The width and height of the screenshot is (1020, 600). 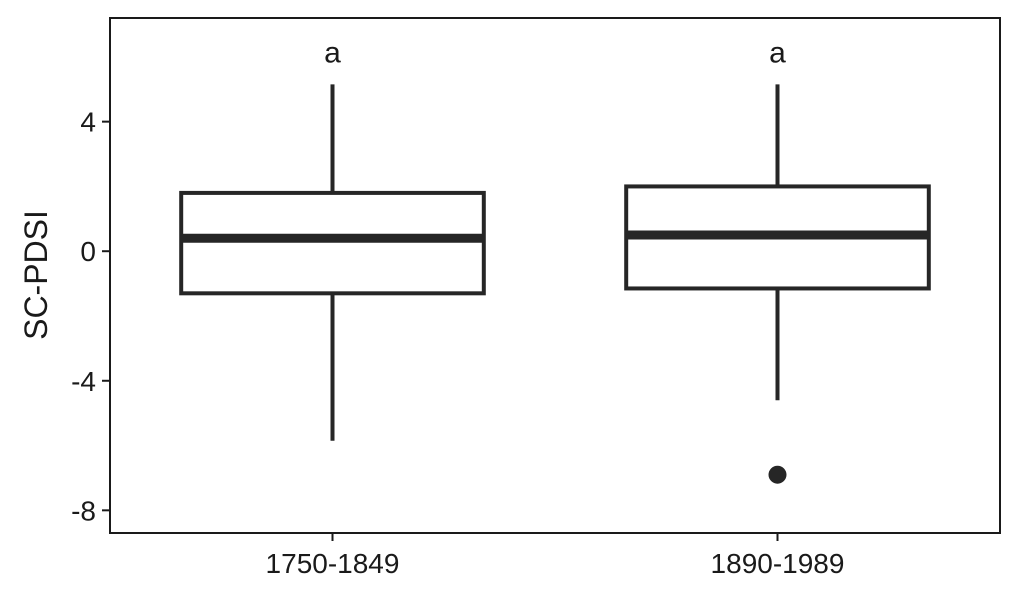 I want to click on y-tick-label: -4, so click(x=83, y=381).